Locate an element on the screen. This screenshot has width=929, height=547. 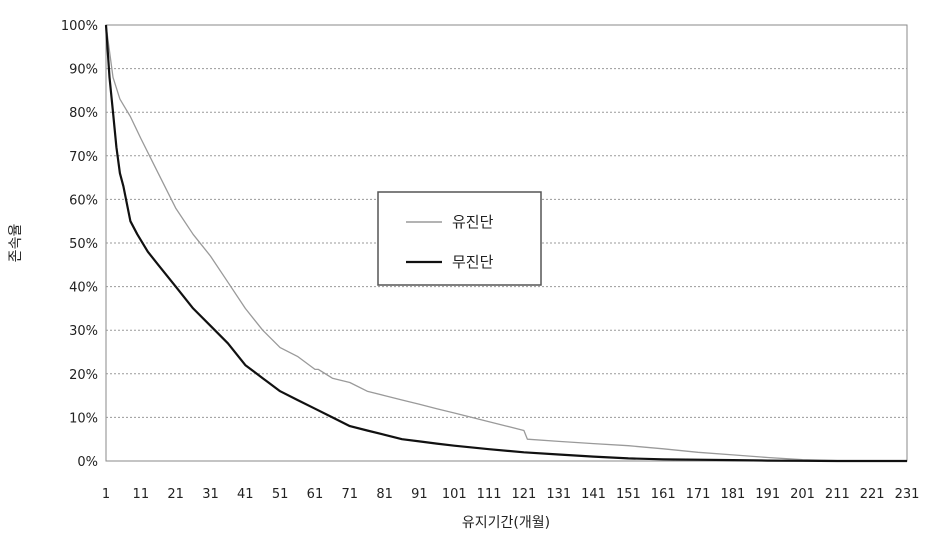
y-tick-label: 50% is located at coordinates (83, 244).